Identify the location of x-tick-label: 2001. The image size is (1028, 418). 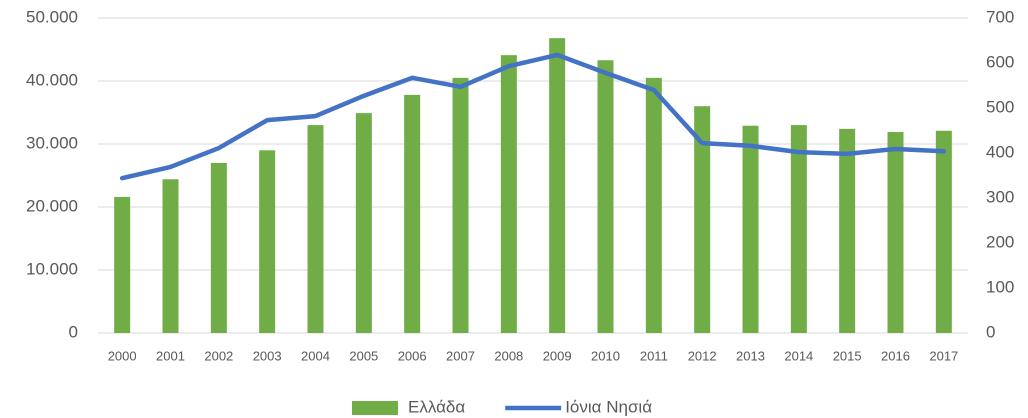
(170, 355).